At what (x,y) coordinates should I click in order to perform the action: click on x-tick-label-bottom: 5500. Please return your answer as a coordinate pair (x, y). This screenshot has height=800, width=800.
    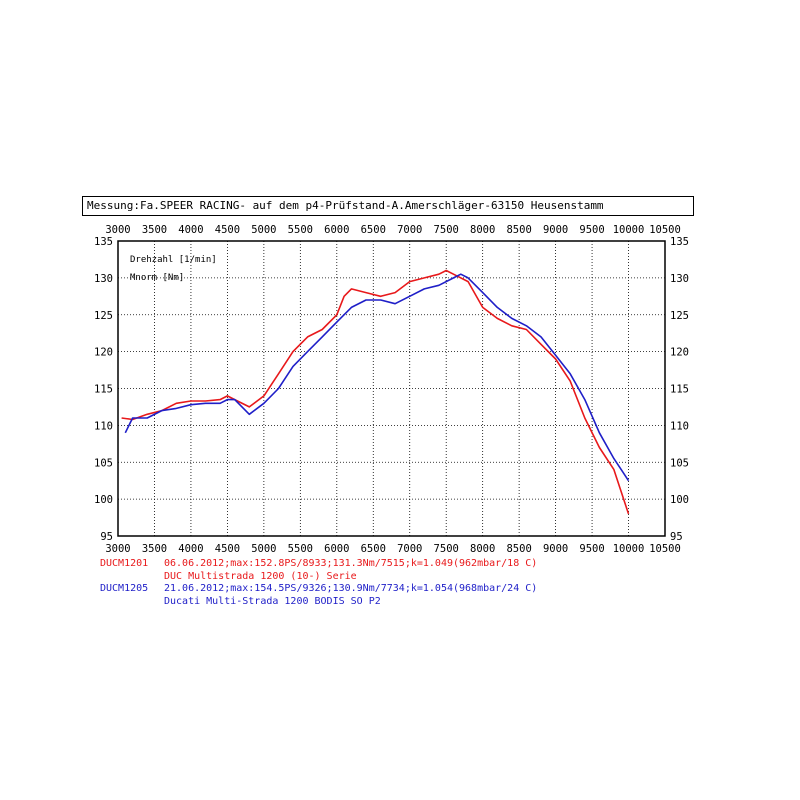
    Looking at the image, I should click on (300, 549).